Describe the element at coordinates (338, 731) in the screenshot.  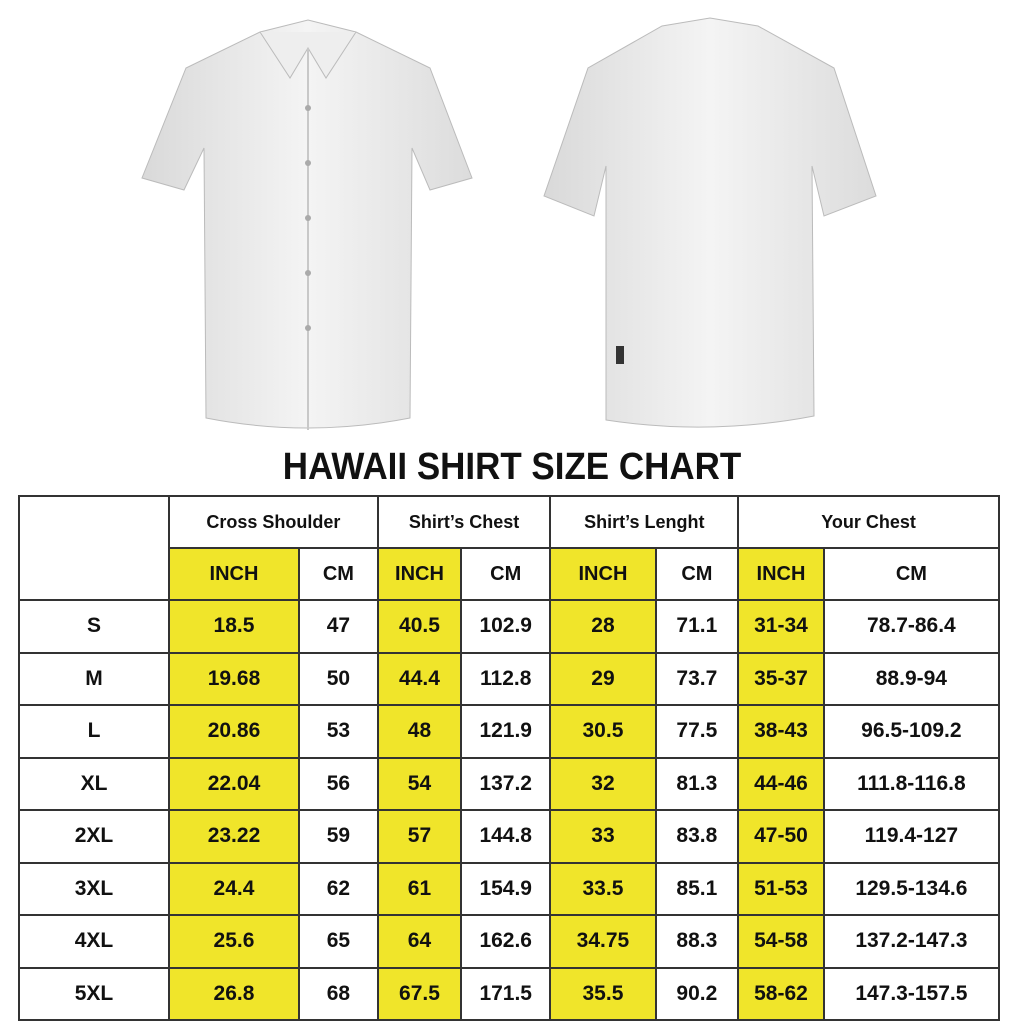
I see `cm-value: 53` at that location.